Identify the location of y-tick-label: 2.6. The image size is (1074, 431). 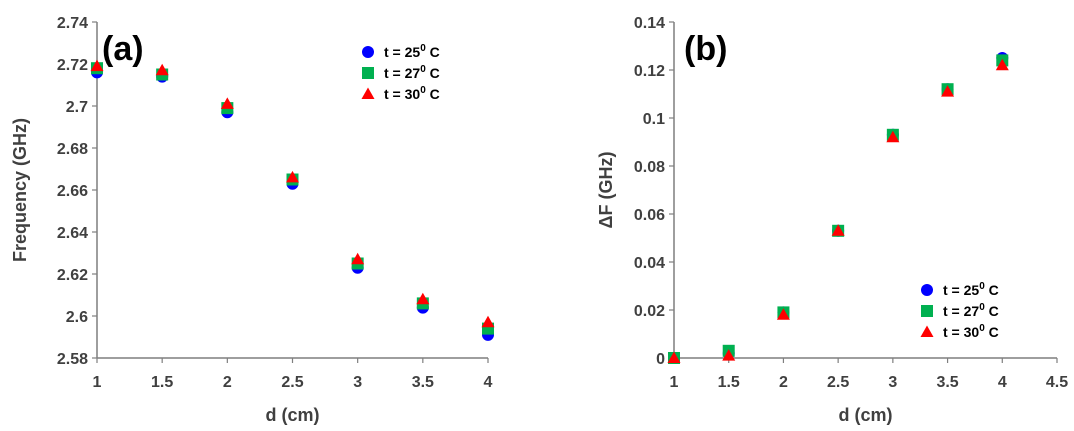
(77, 317).